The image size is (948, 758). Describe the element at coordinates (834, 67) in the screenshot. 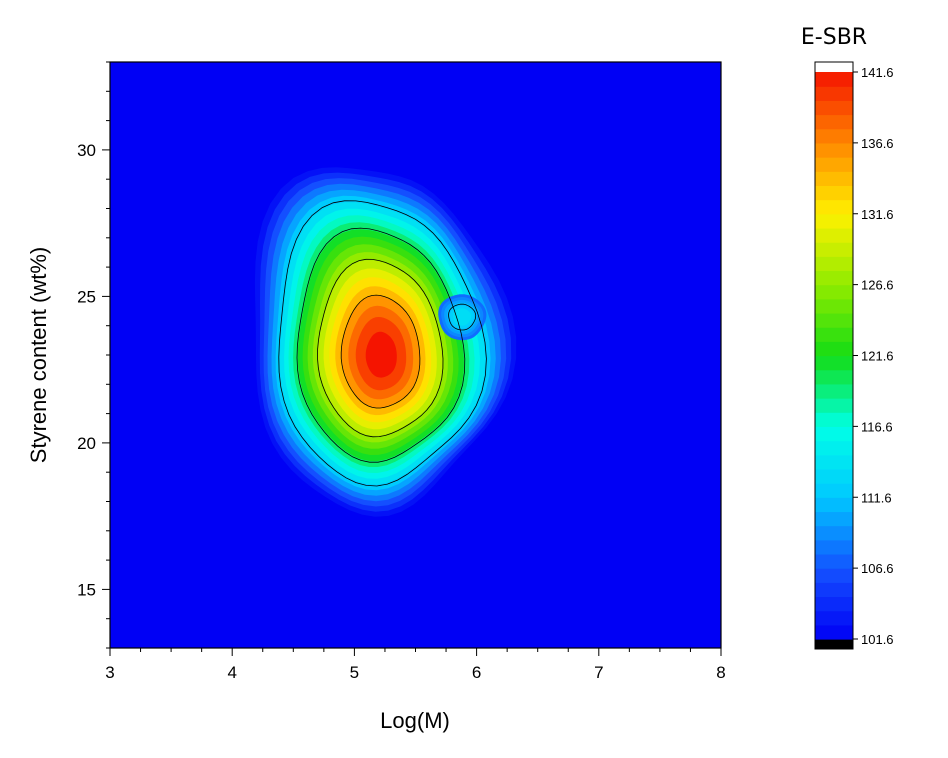

I see `colorbar-over-cap` at that location.